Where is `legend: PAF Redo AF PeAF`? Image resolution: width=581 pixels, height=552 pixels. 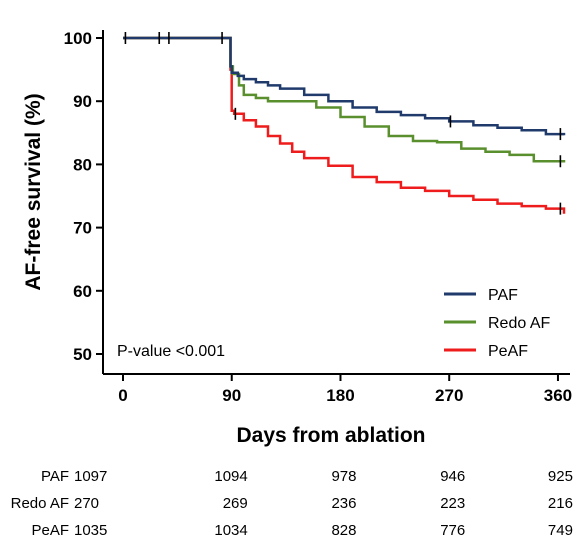
legend: PAF Redo AF PeAF is located at coordinates (497, 323).